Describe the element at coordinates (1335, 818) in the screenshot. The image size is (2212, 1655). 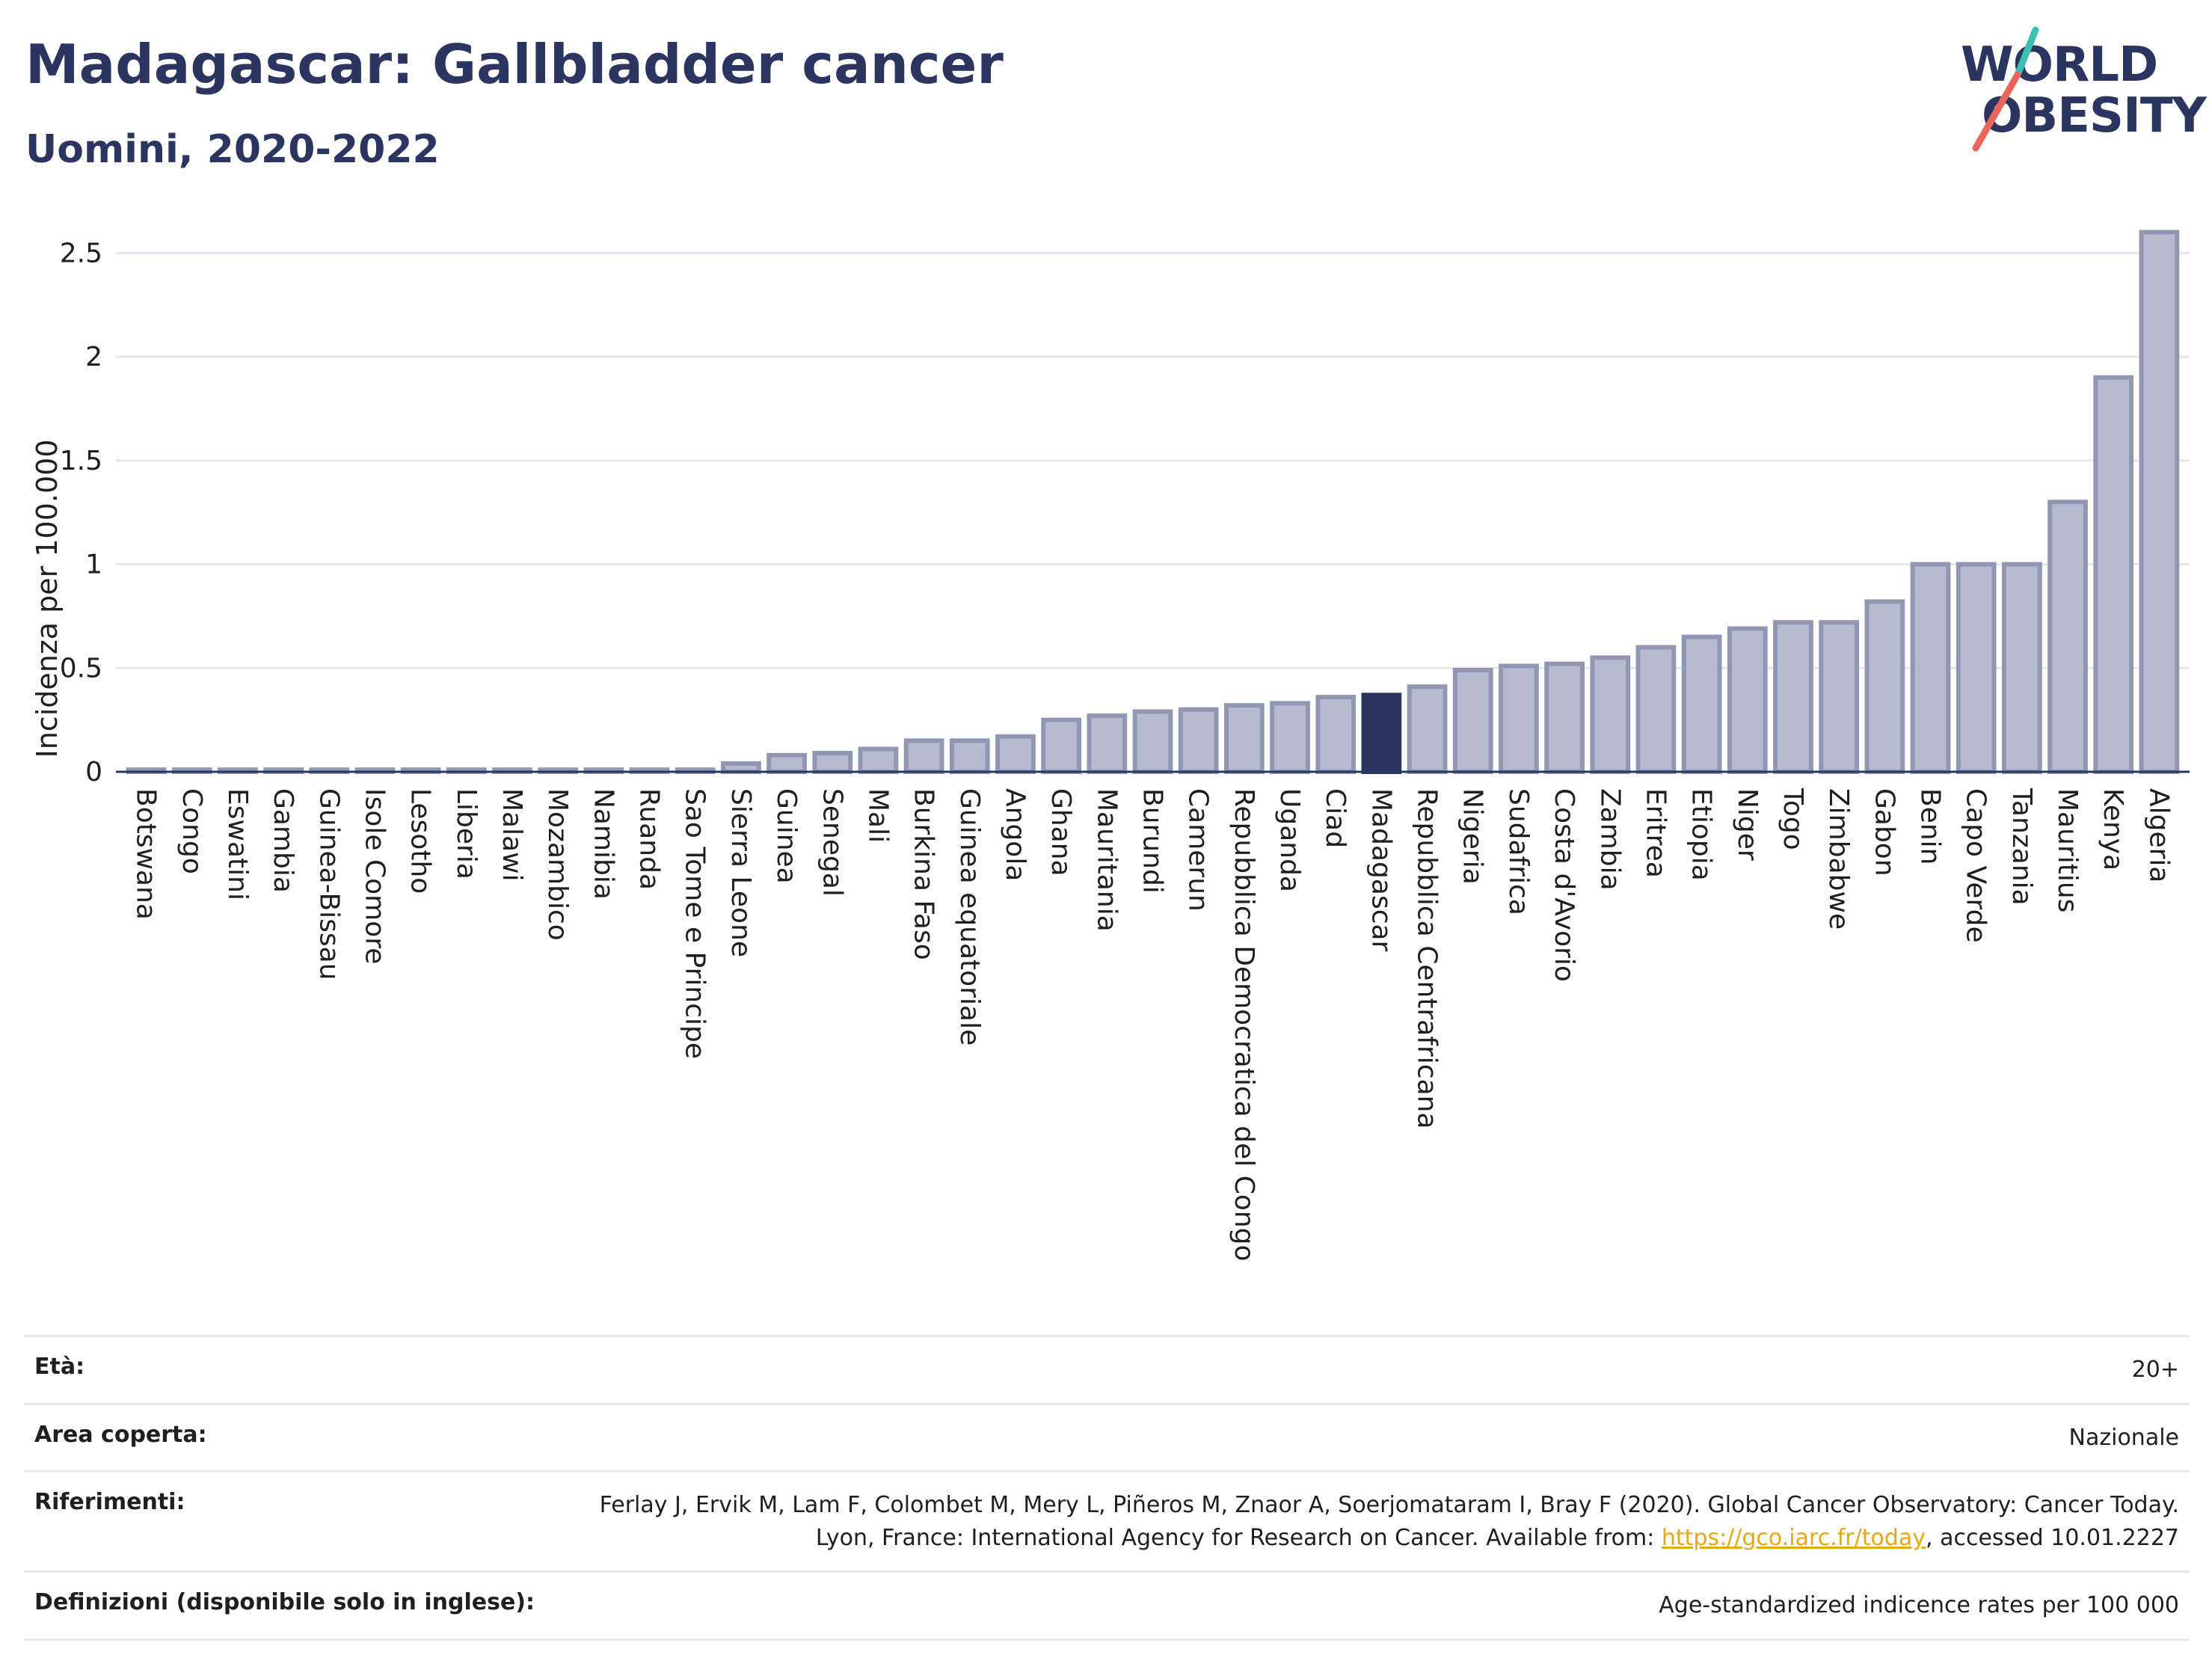
I see `x-tick-label: Ciad` at that location.